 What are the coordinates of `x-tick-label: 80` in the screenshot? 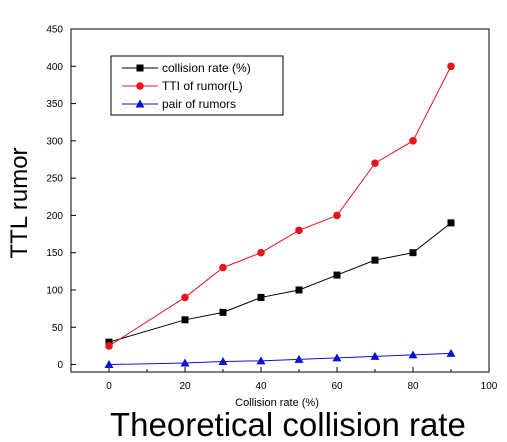 It's located at (413, 386).